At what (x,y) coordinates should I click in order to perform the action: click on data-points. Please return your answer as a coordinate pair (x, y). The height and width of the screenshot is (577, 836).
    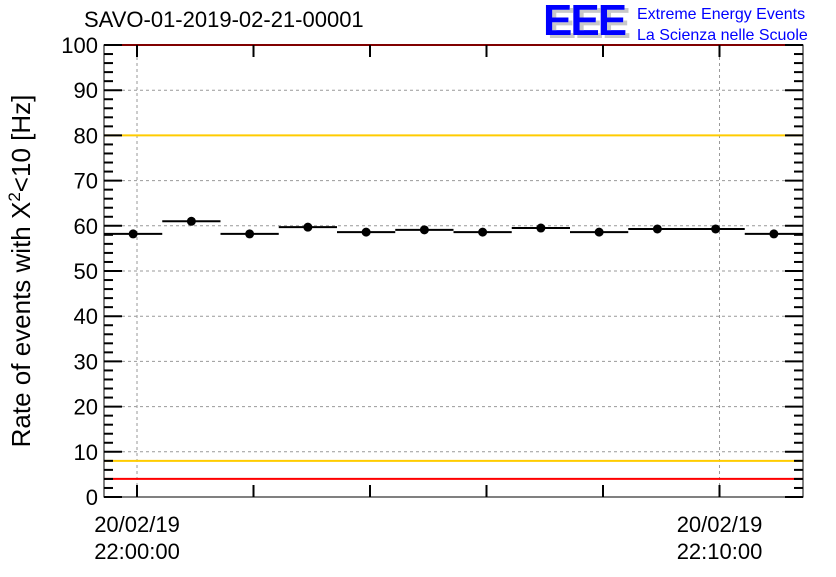
    Looking at the image, I should click on (453, 227).